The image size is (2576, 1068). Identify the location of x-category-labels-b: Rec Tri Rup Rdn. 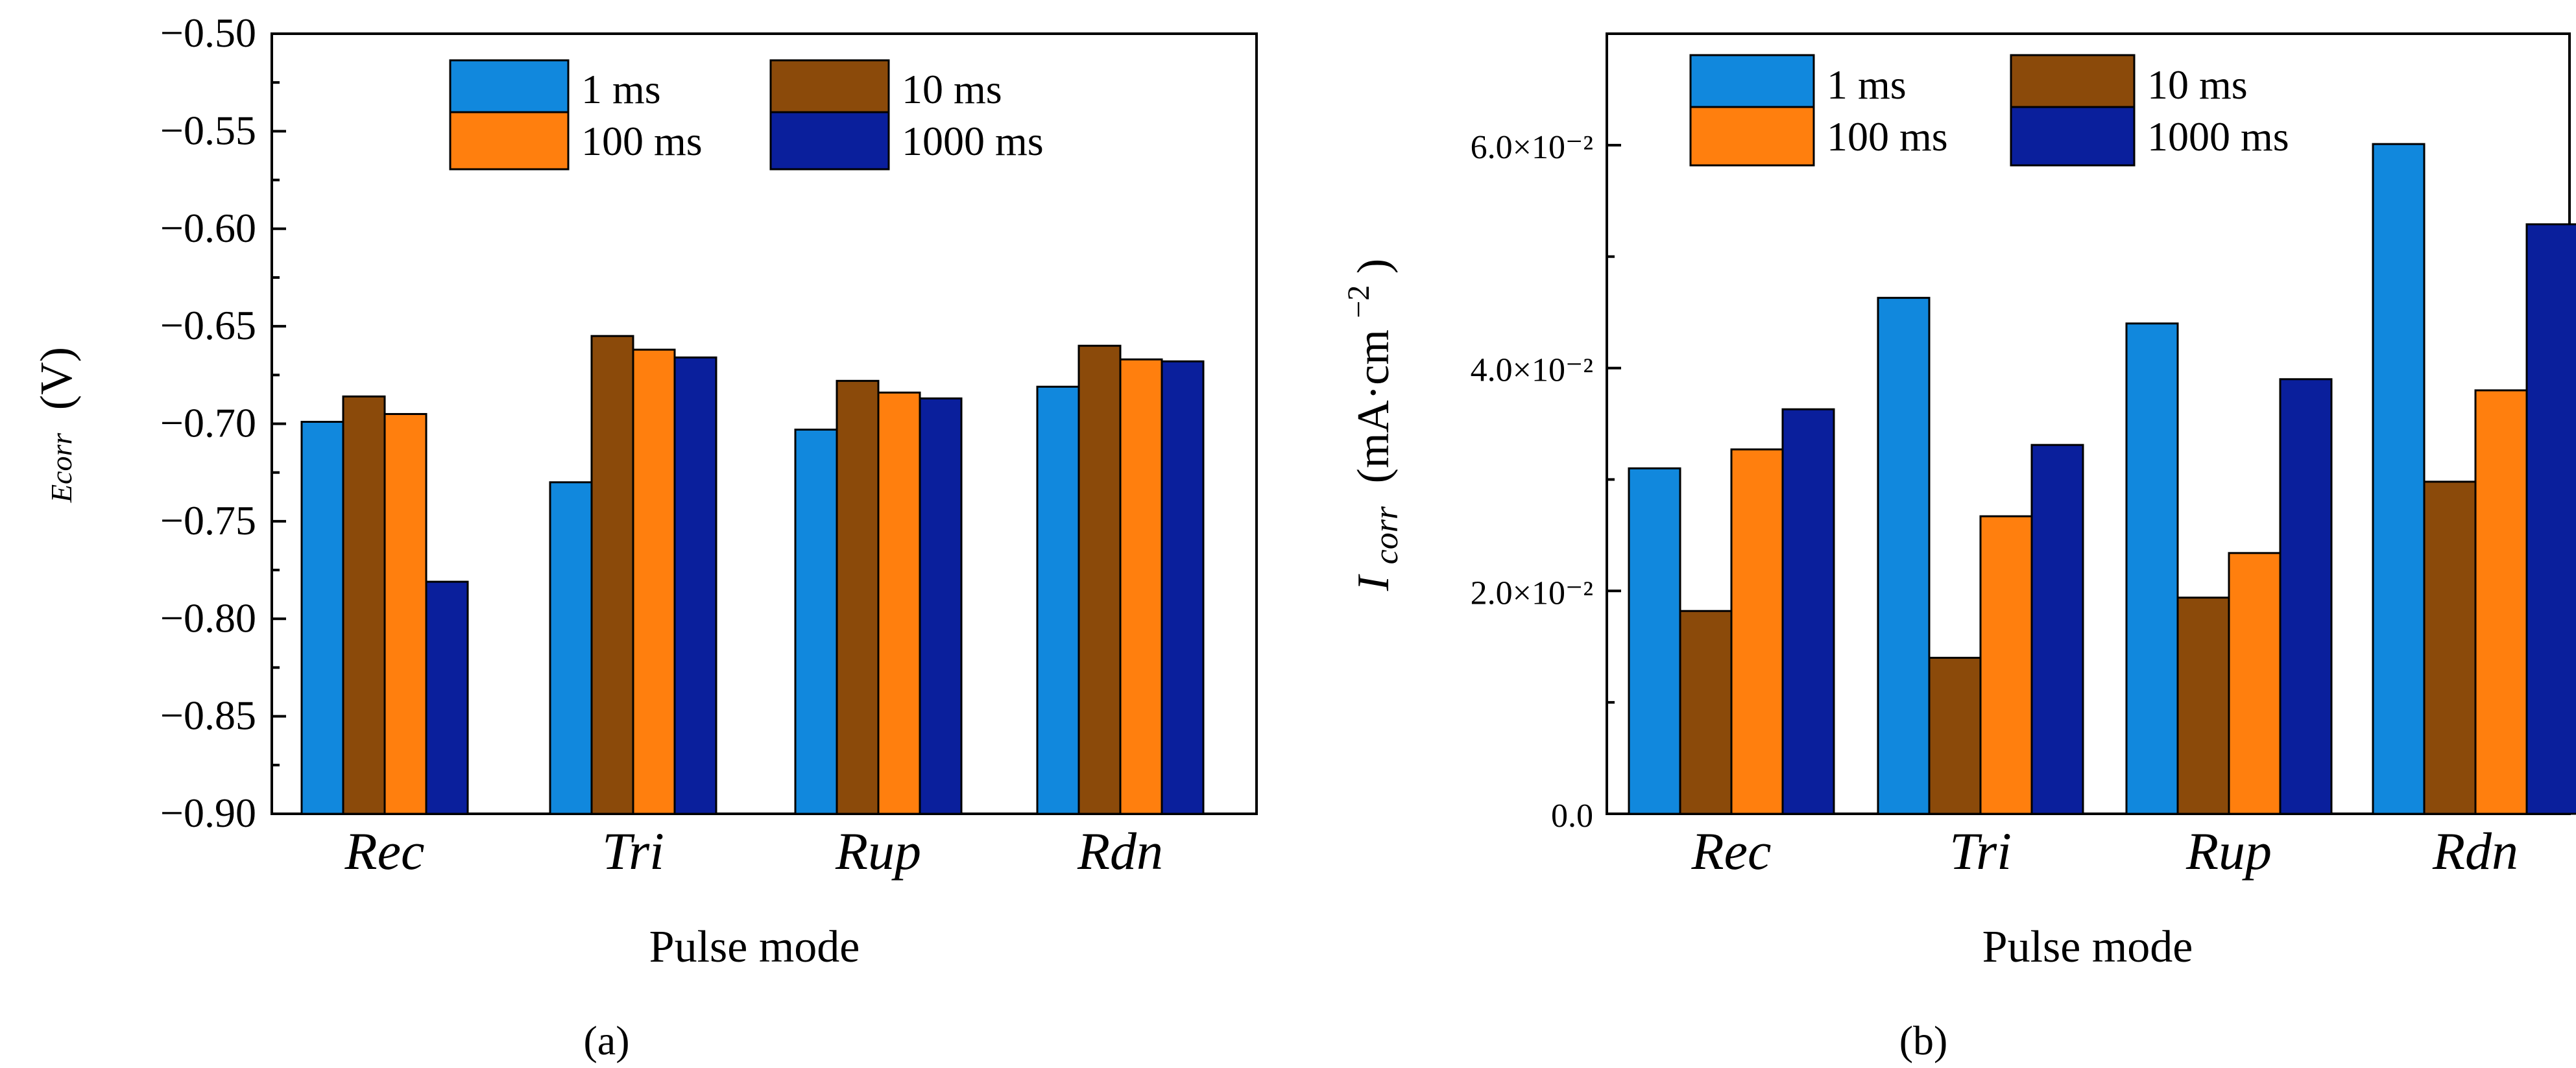
(2104, 852).